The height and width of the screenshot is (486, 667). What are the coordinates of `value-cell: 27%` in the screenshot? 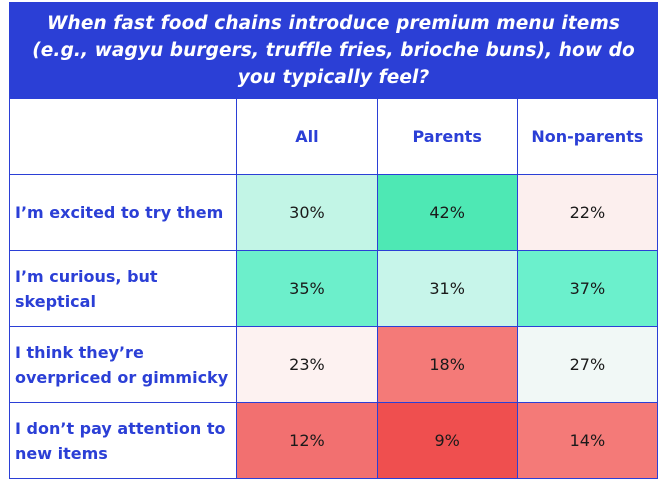 It's located at (587, 364).